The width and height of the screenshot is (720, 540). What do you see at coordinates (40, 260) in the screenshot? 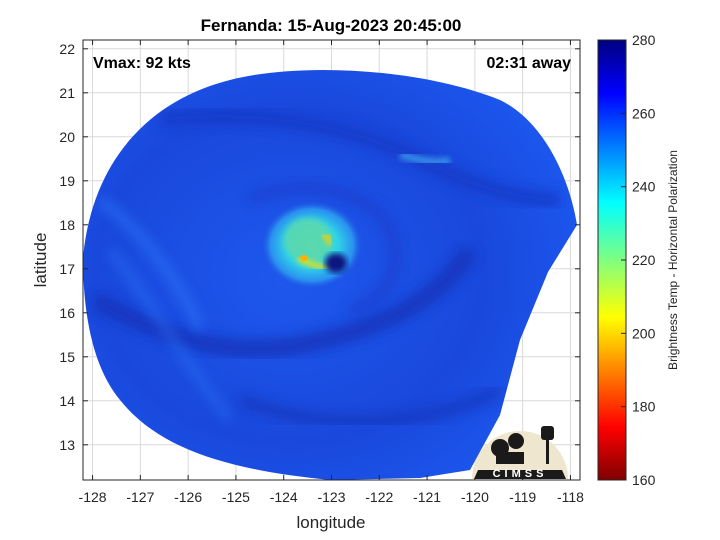
I see `y-axis-label: latitude` at bounding box center [40, 260].